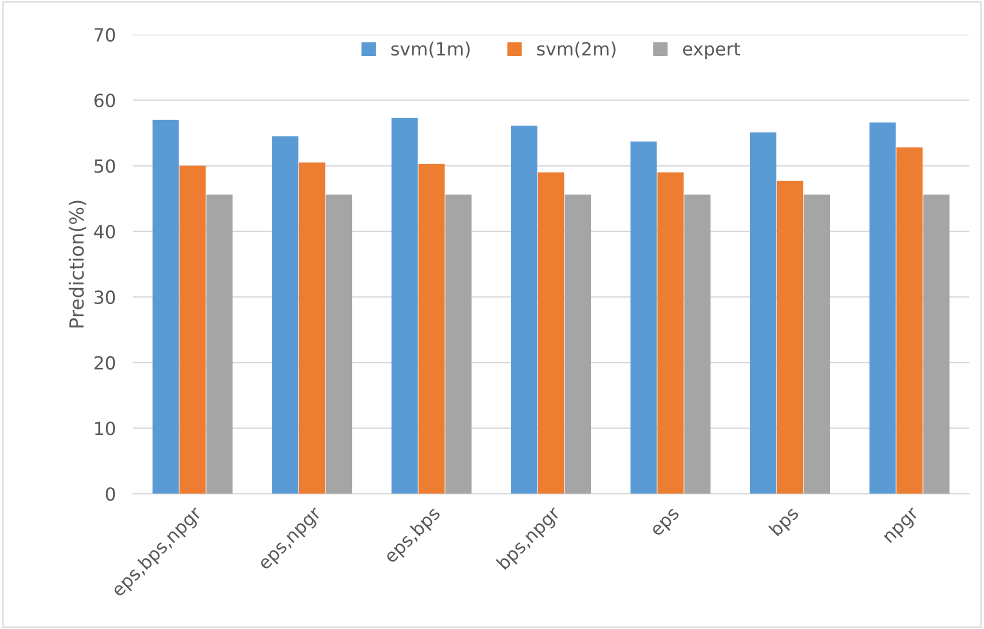 The width and height of the screenshot is (984, 629). I want to click on x-tick-label: eps, so click(666, 524).